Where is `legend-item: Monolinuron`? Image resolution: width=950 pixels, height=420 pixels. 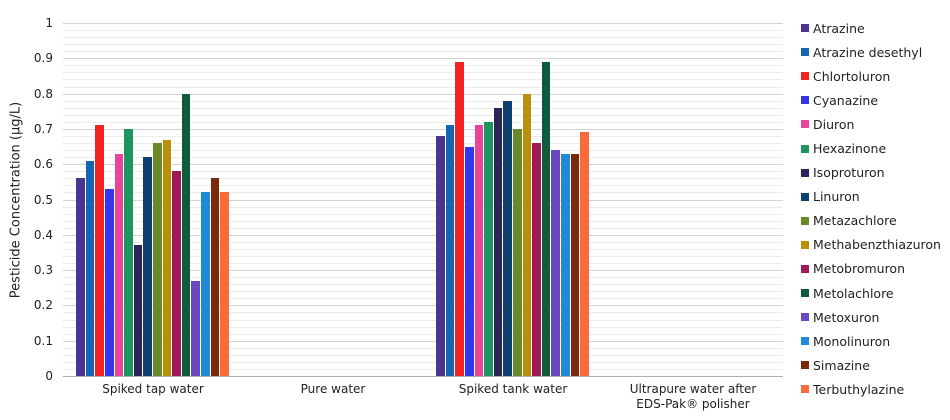
legend-item: Monolinuron is located at coordinates (871, 341).